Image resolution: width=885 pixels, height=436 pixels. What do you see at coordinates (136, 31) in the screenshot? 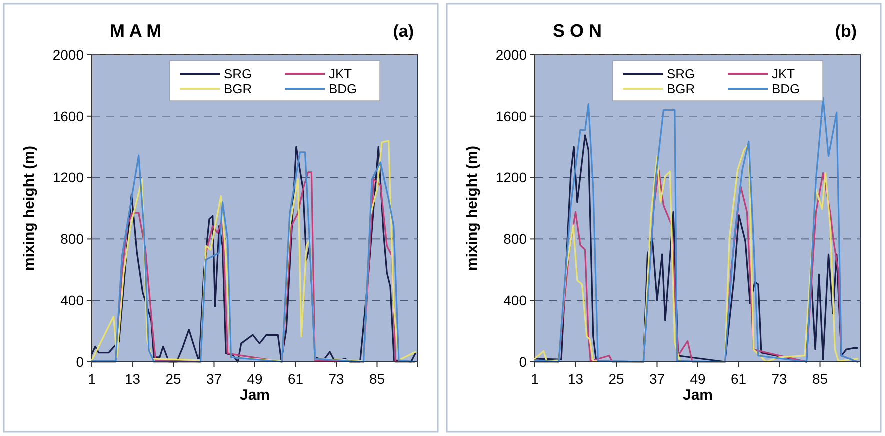
I see `chart-title: M A M` at bounding box center [136, 31].